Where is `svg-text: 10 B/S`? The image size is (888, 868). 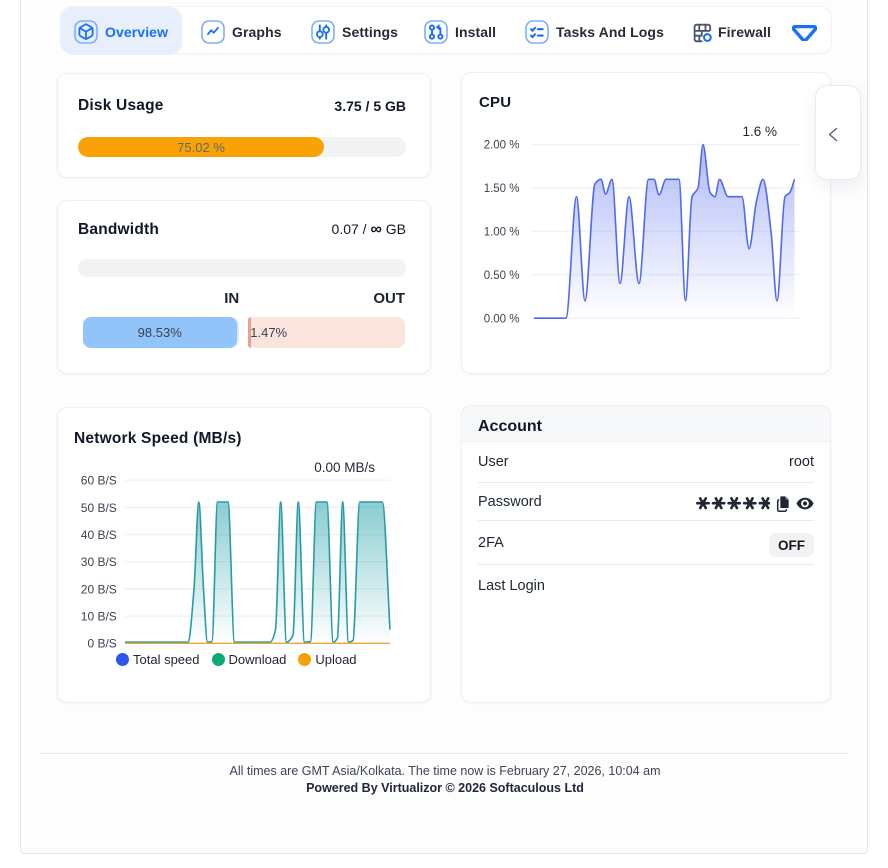
svg-text: 10 B/S is located at coordinates (99, 617).